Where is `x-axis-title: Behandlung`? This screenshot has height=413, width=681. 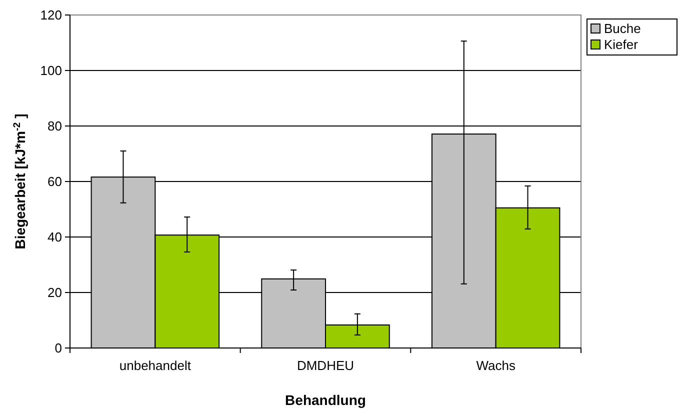
x-axis-title: Behandlung is located at coordinates (325, 400).